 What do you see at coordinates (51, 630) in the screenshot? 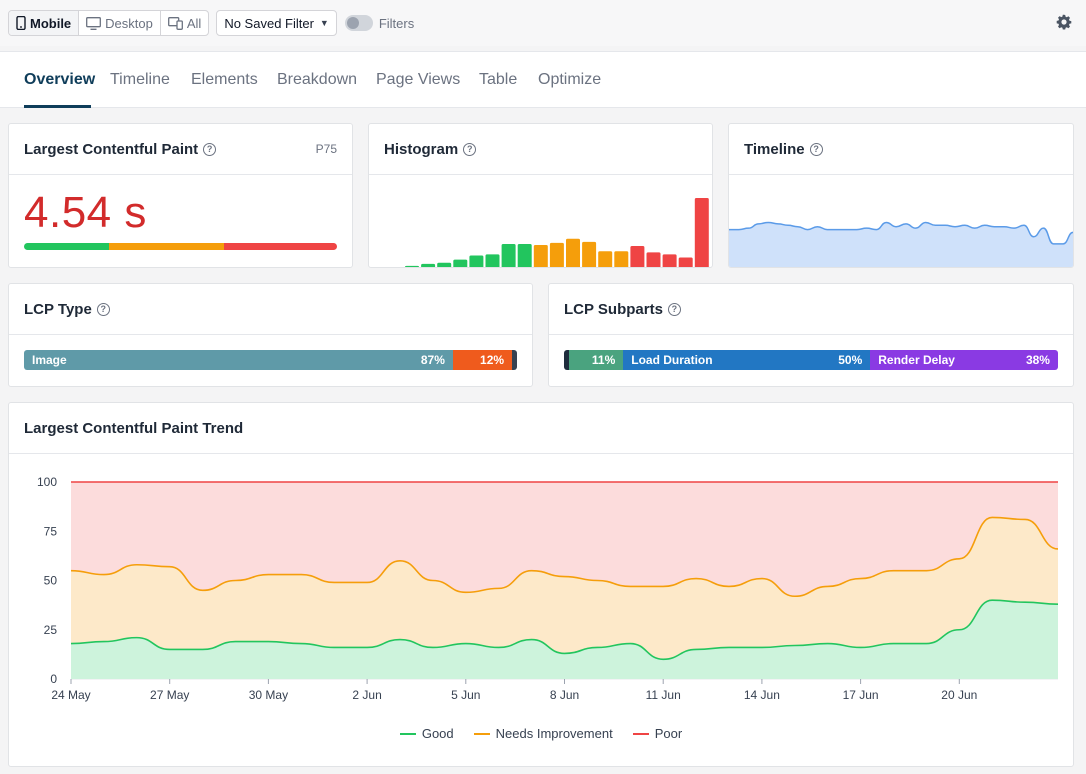
I see `y-tick-label: 25` at bounding box center [51, 630].